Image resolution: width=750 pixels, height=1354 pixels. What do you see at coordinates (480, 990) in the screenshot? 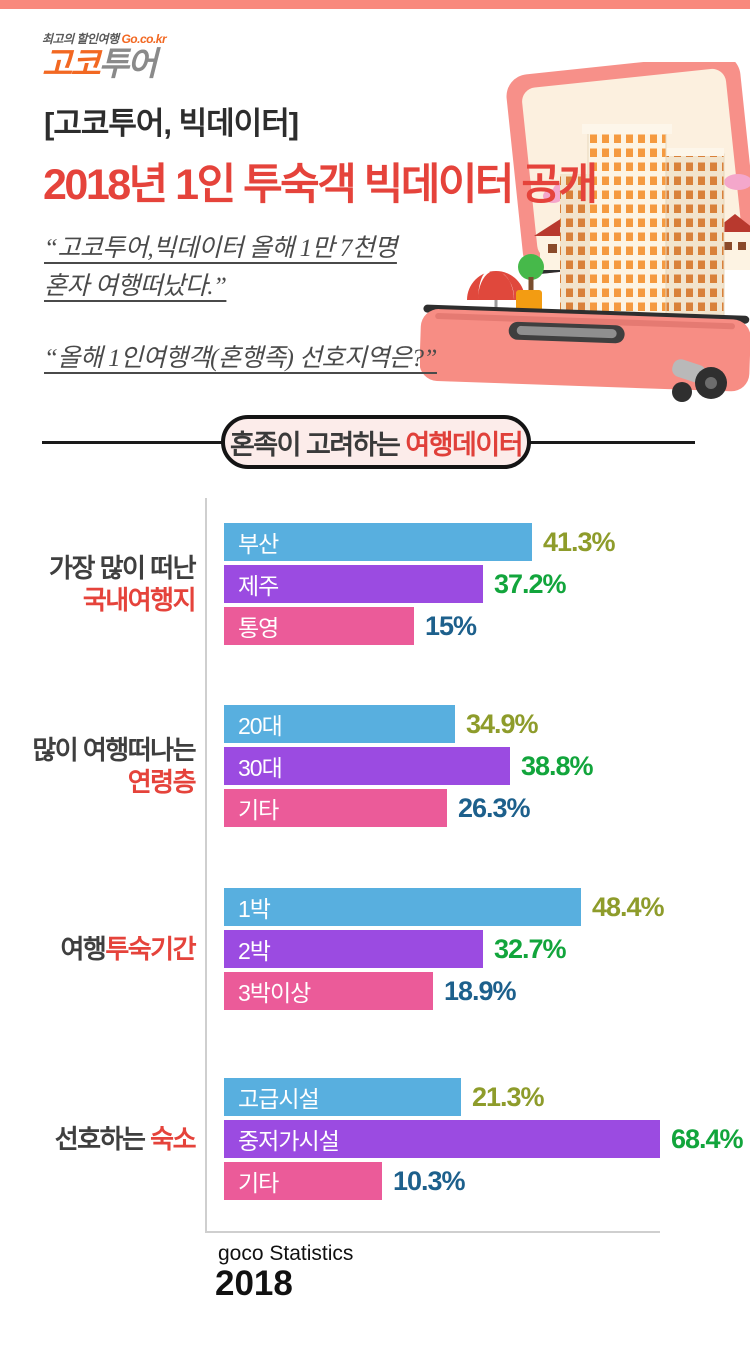
I see `bar-value-label: 18.9%` at bounding box center [480, 990].